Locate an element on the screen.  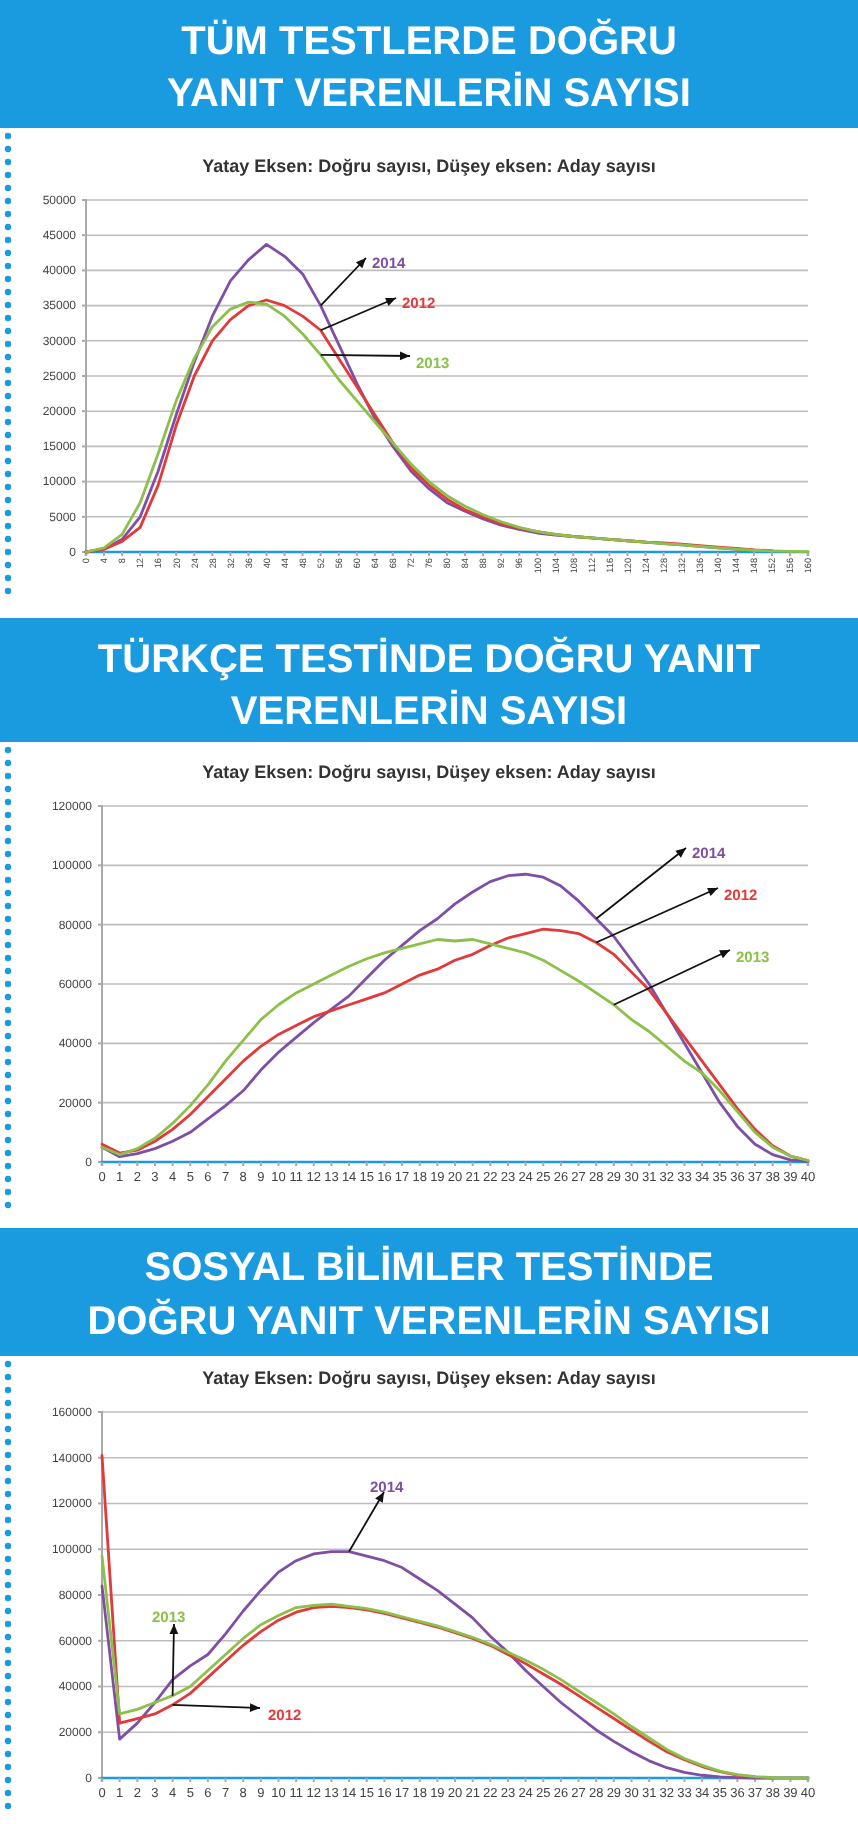
chart-title: SOSYAL BİLİMLER TESTİNDE DOĞRU YANIT VERENLERİN SAYISI is located at coordinates (429, 1294).